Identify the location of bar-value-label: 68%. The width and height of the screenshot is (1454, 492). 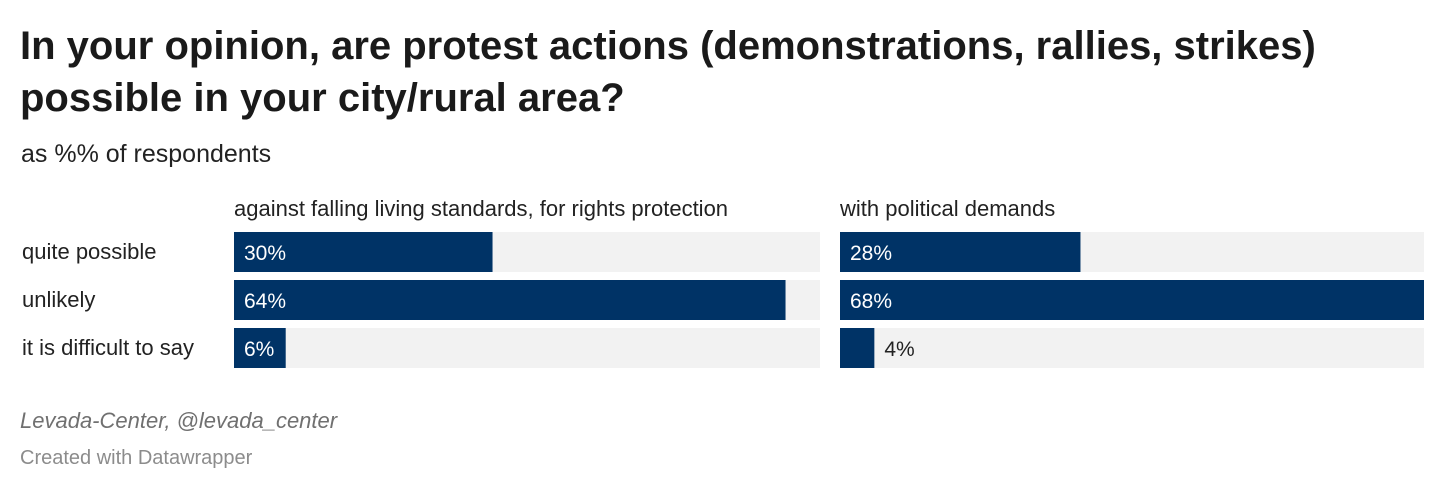
(871, 301).